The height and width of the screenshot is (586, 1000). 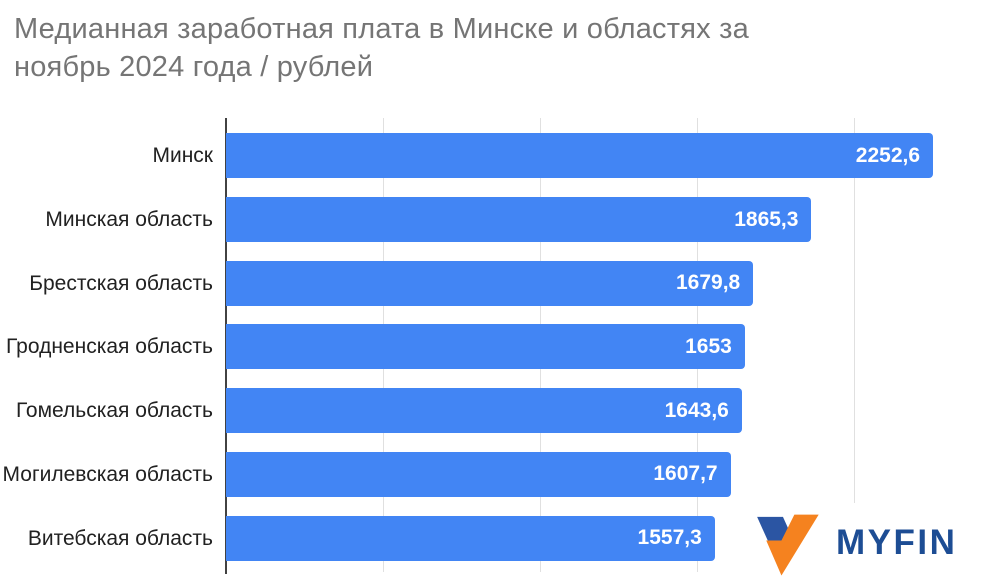 What do you see at coordinates (121, 283) in the screenshot?
I see `category-label: Брестская область` at bounding box center [121, 283].